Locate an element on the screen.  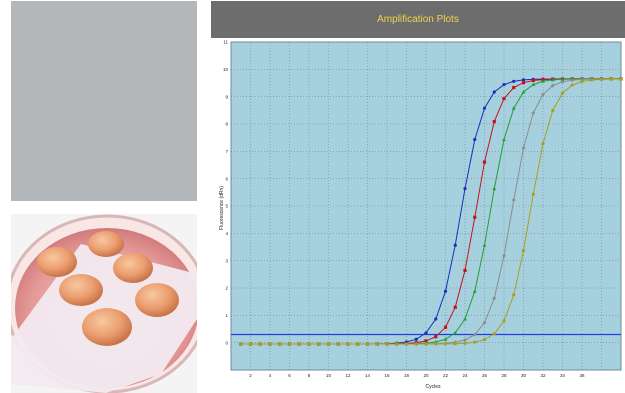
x-tick-label: 6 is located at coordinates (289, 375).